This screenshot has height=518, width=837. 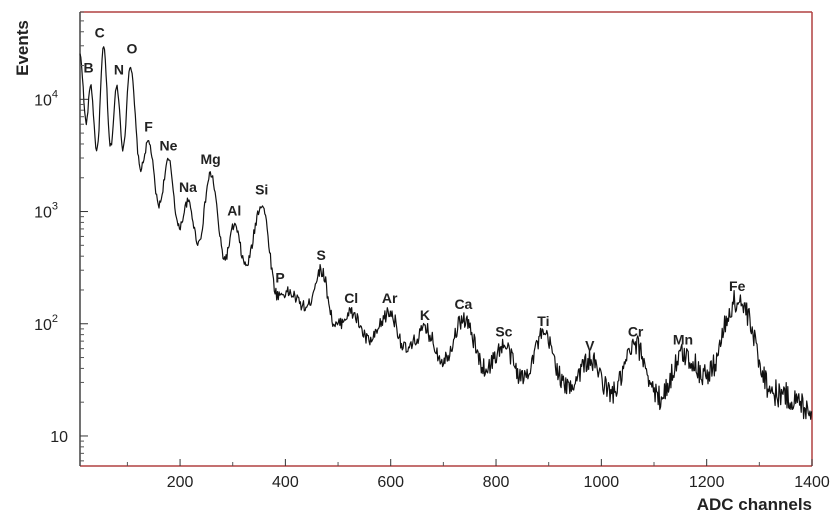 What do you see at coordinates (119, 70) in the screenshot?
I see `peak-label-n: N` at bounding box center [119, 70].